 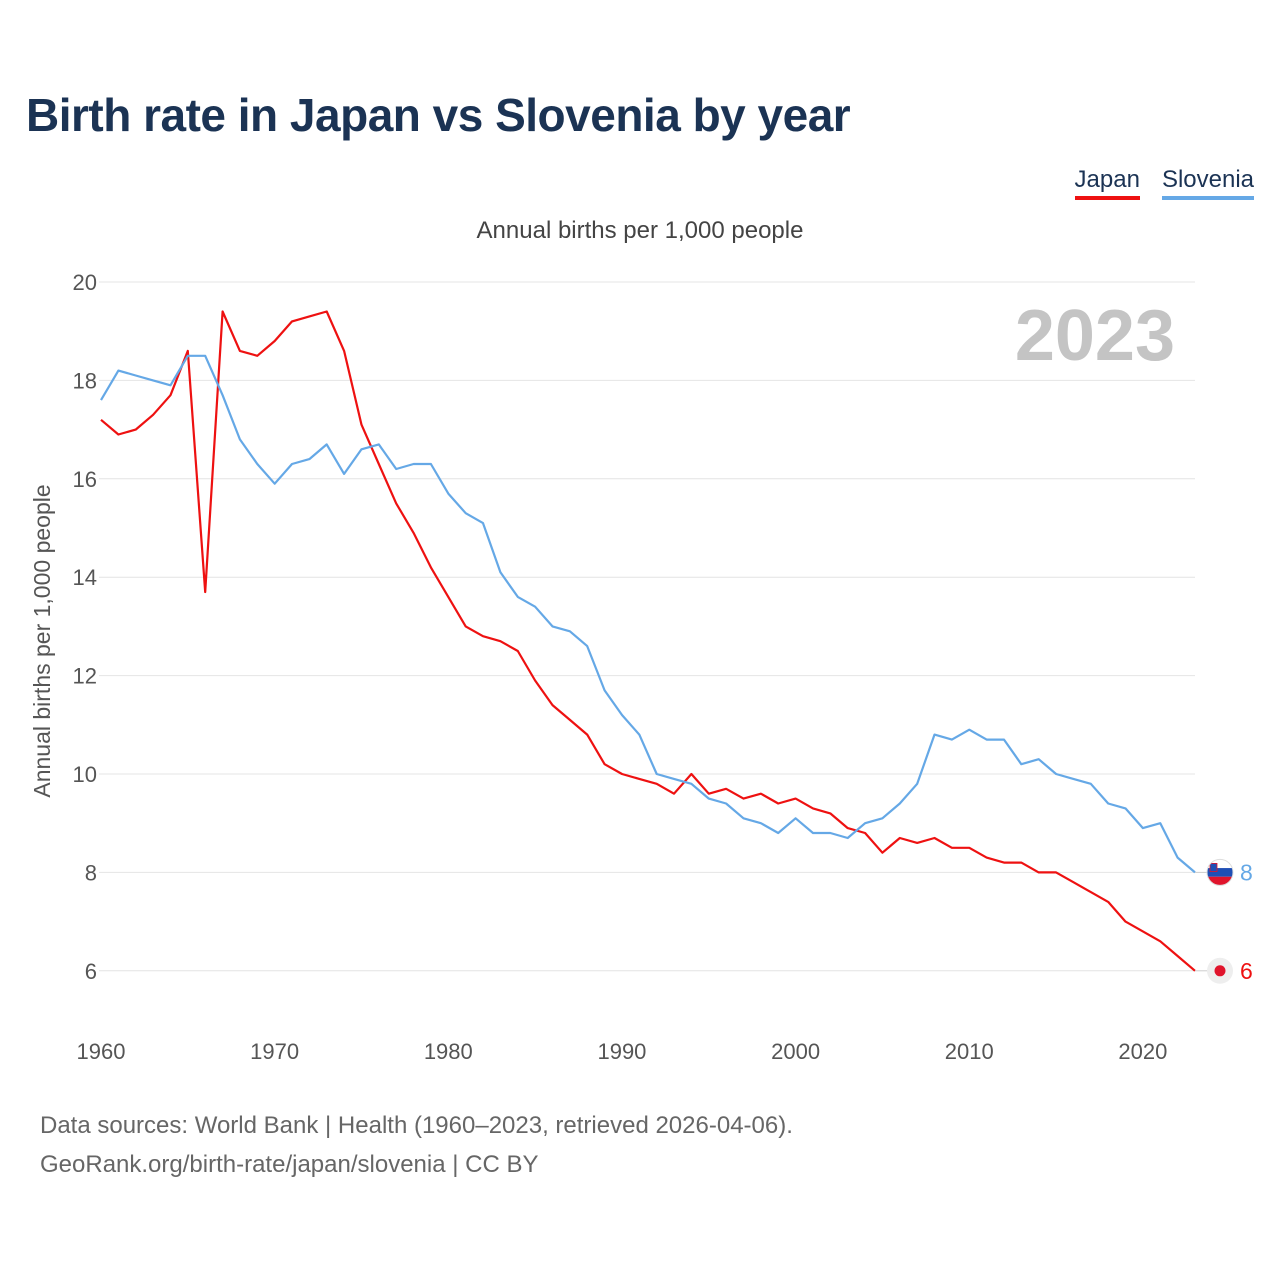 I want to click on x-tick-label: 1970, so click(x=274, y=1051).